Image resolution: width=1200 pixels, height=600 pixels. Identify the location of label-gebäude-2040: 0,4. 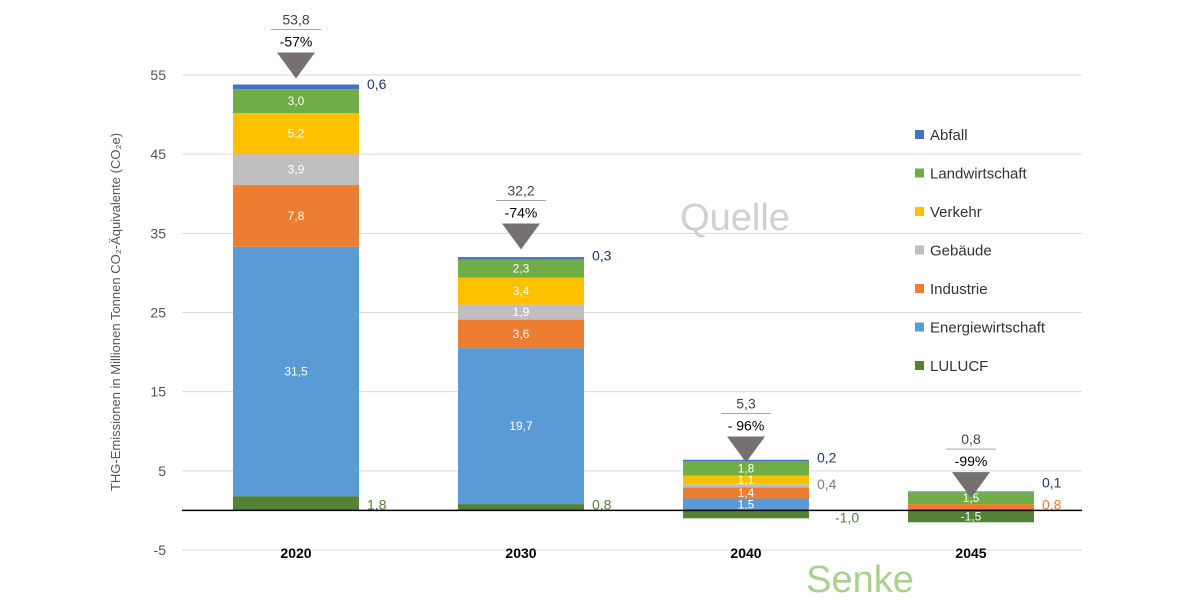
(827, 484).